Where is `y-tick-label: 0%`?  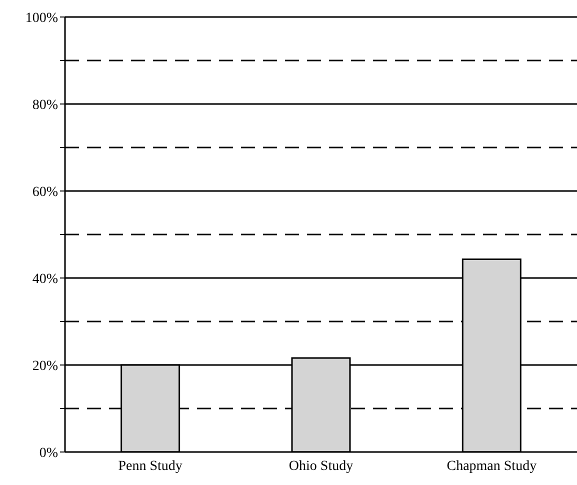
y-tick-label: 0% is located at coordinates (48, 453).